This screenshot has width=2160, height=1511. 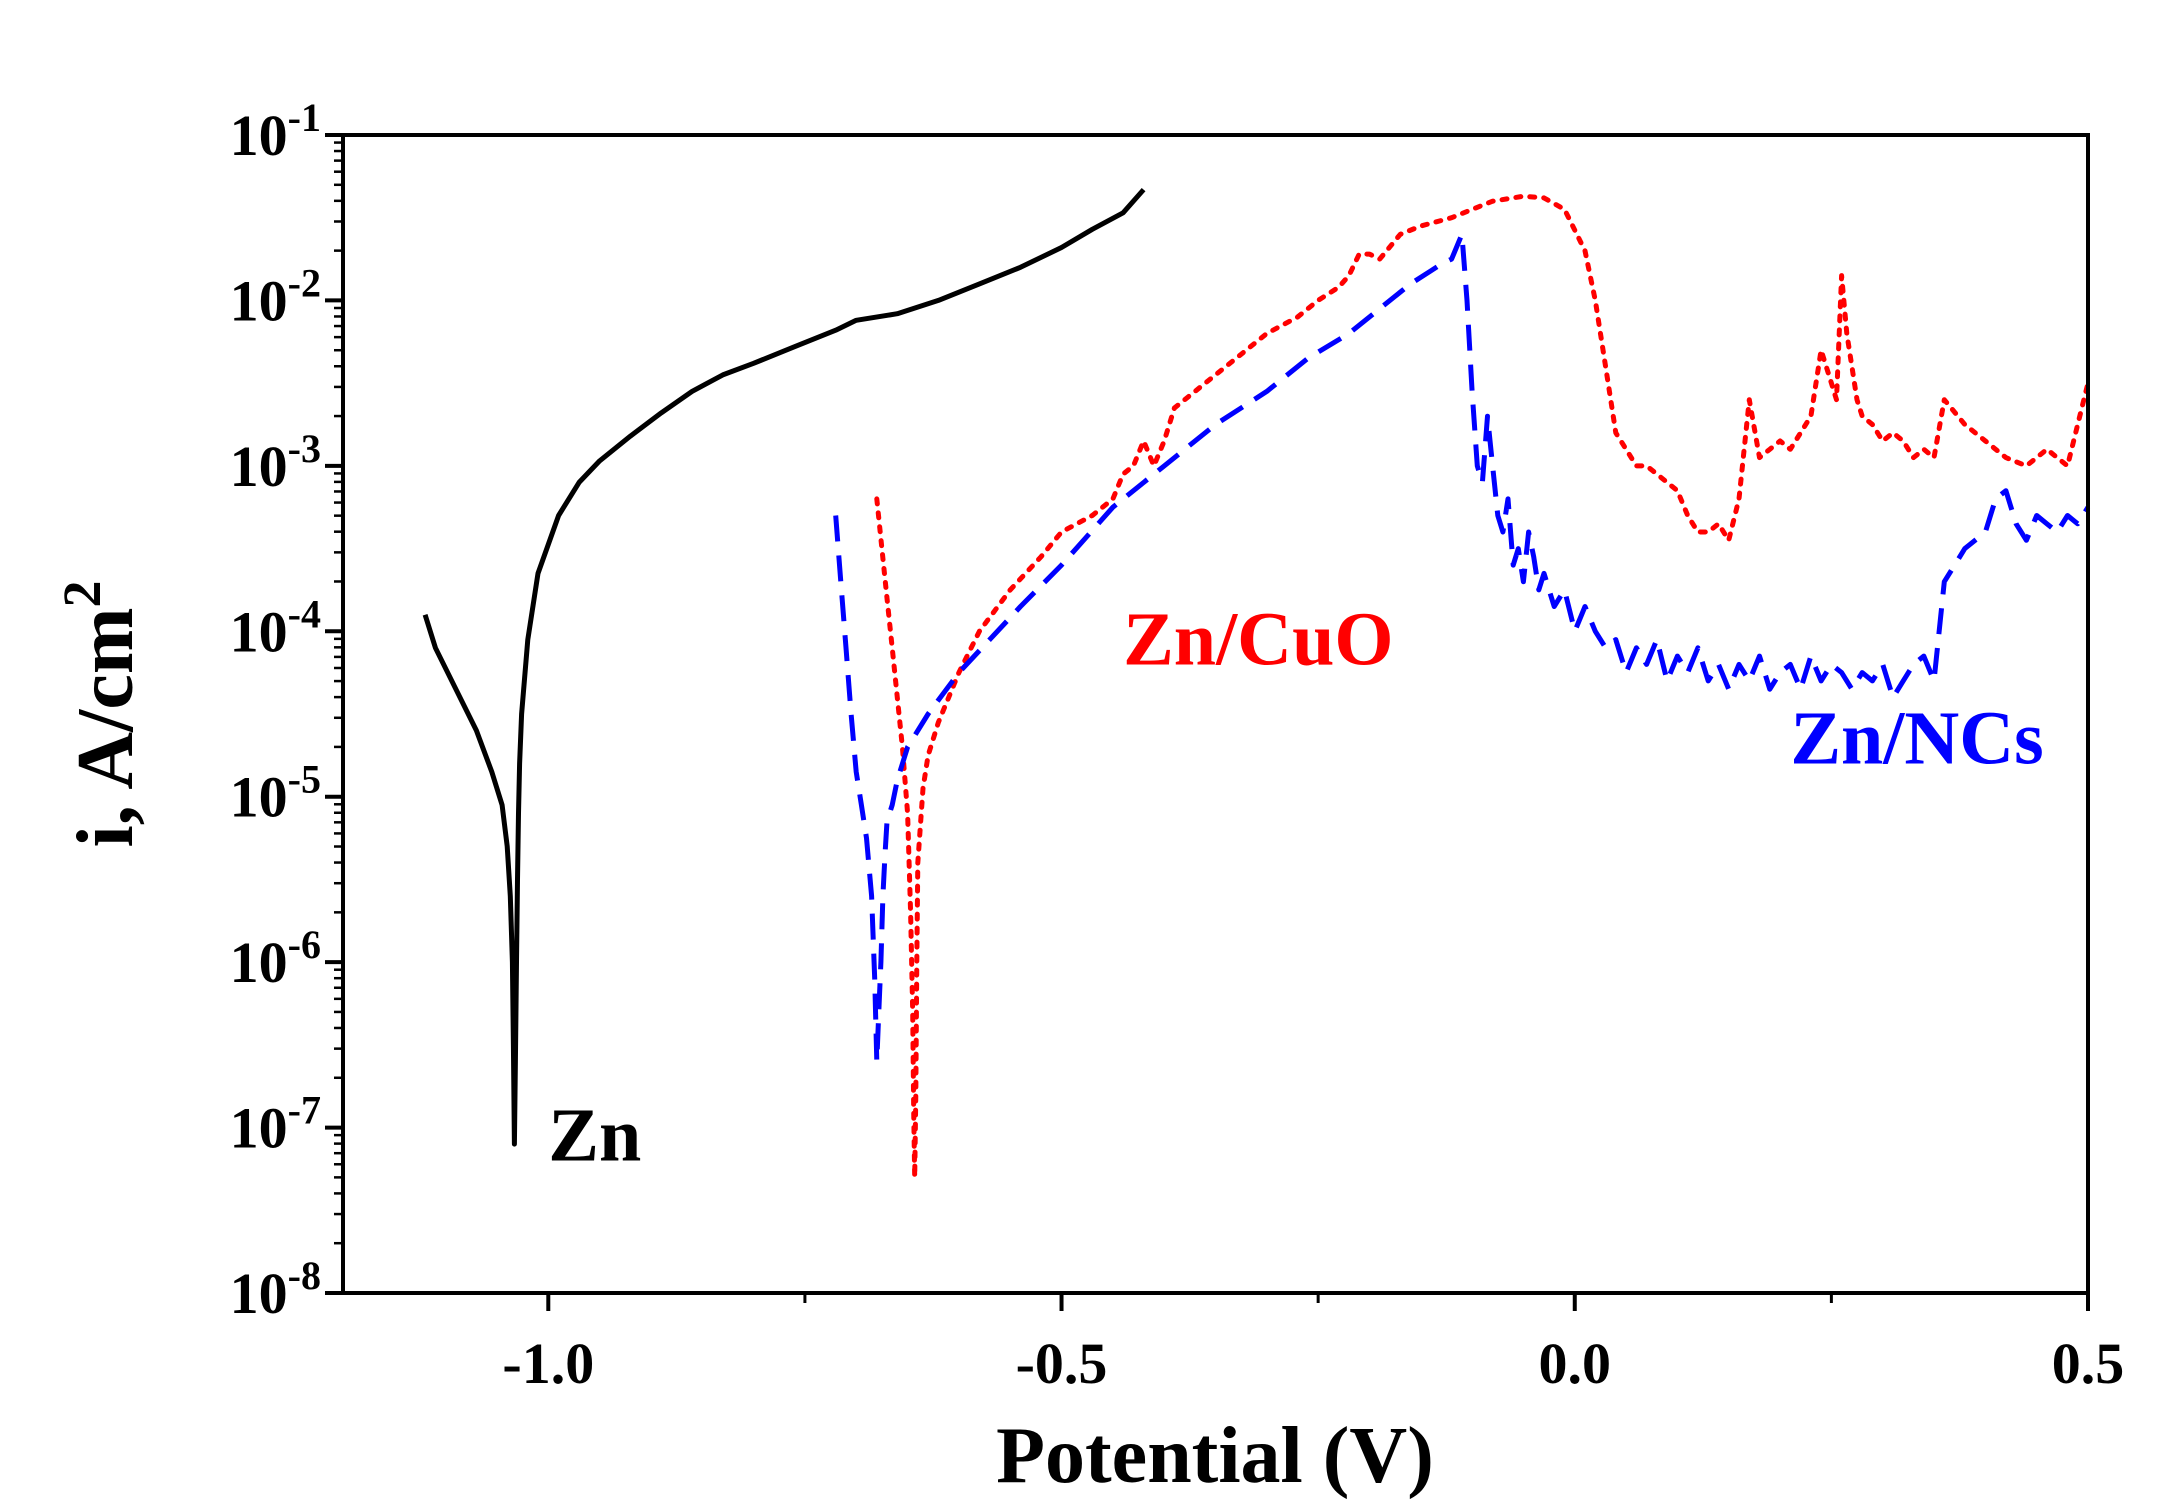 What do you see at coordinates (82, 594) in the screenshot?
I see `y-axis-title-superscript: 2` at bounding box center [82, 594].